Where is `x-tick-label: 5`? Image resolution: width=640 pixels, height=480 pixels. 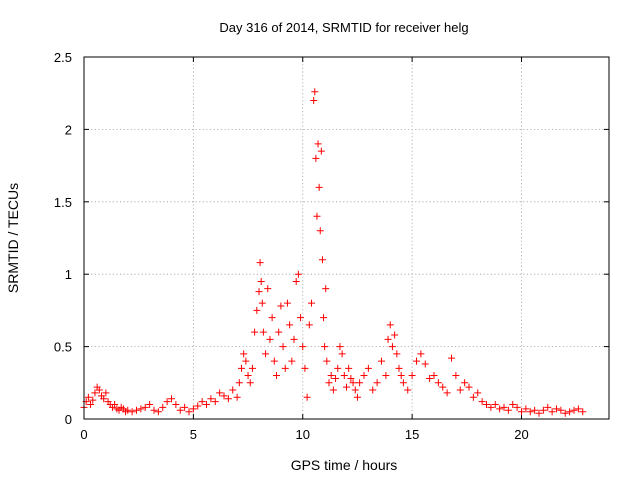 x-tick-label: 5 is located at coordinates (193, 434).